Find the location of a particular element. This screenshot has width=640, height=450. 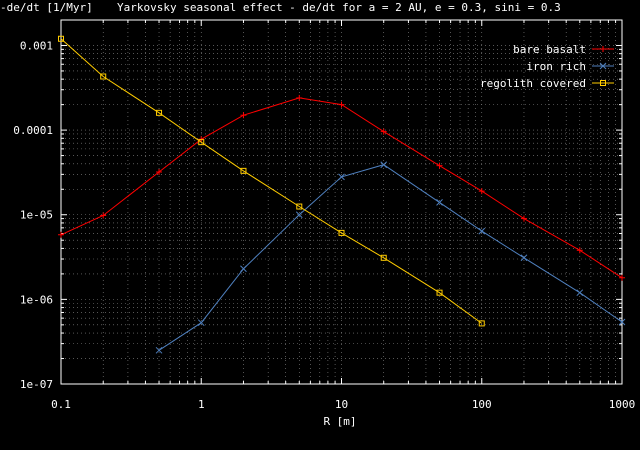

legend: bare basalt iron rich regolith covered is located at coordinates (547, 66).